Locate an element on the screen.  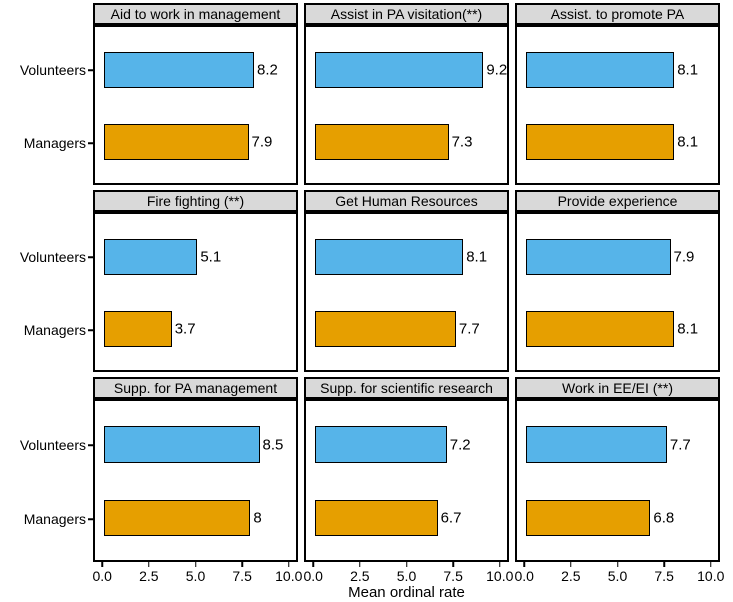
facet-strip-title: Fire fighting (**) is located at coordinates (195, 202).